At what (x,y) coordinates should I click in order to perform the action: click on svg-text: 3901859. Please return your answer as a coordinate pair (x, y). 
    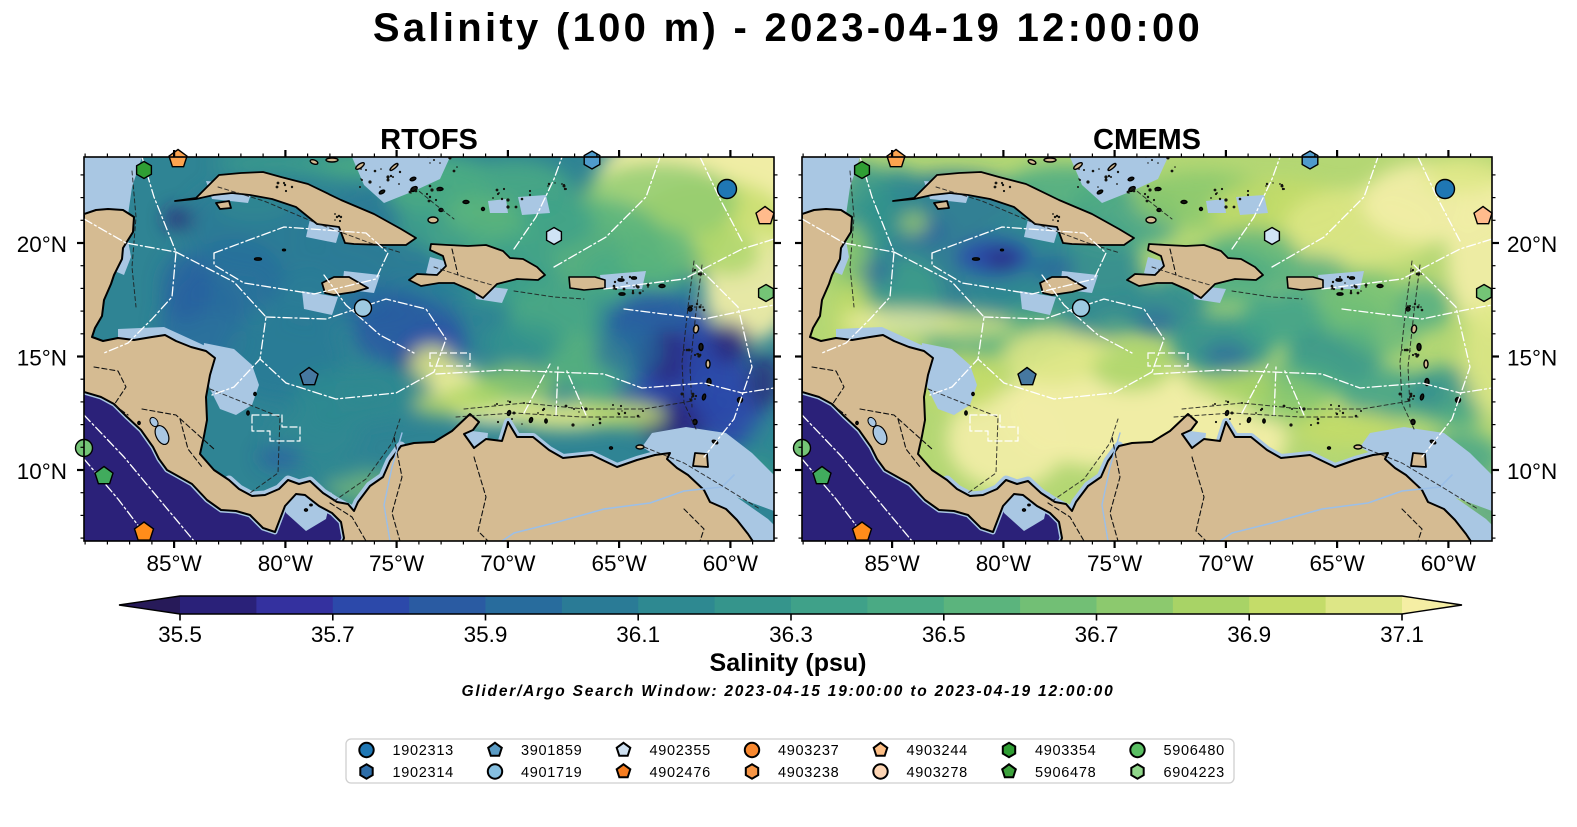
    Looking at the image, I should click on (551, 751).